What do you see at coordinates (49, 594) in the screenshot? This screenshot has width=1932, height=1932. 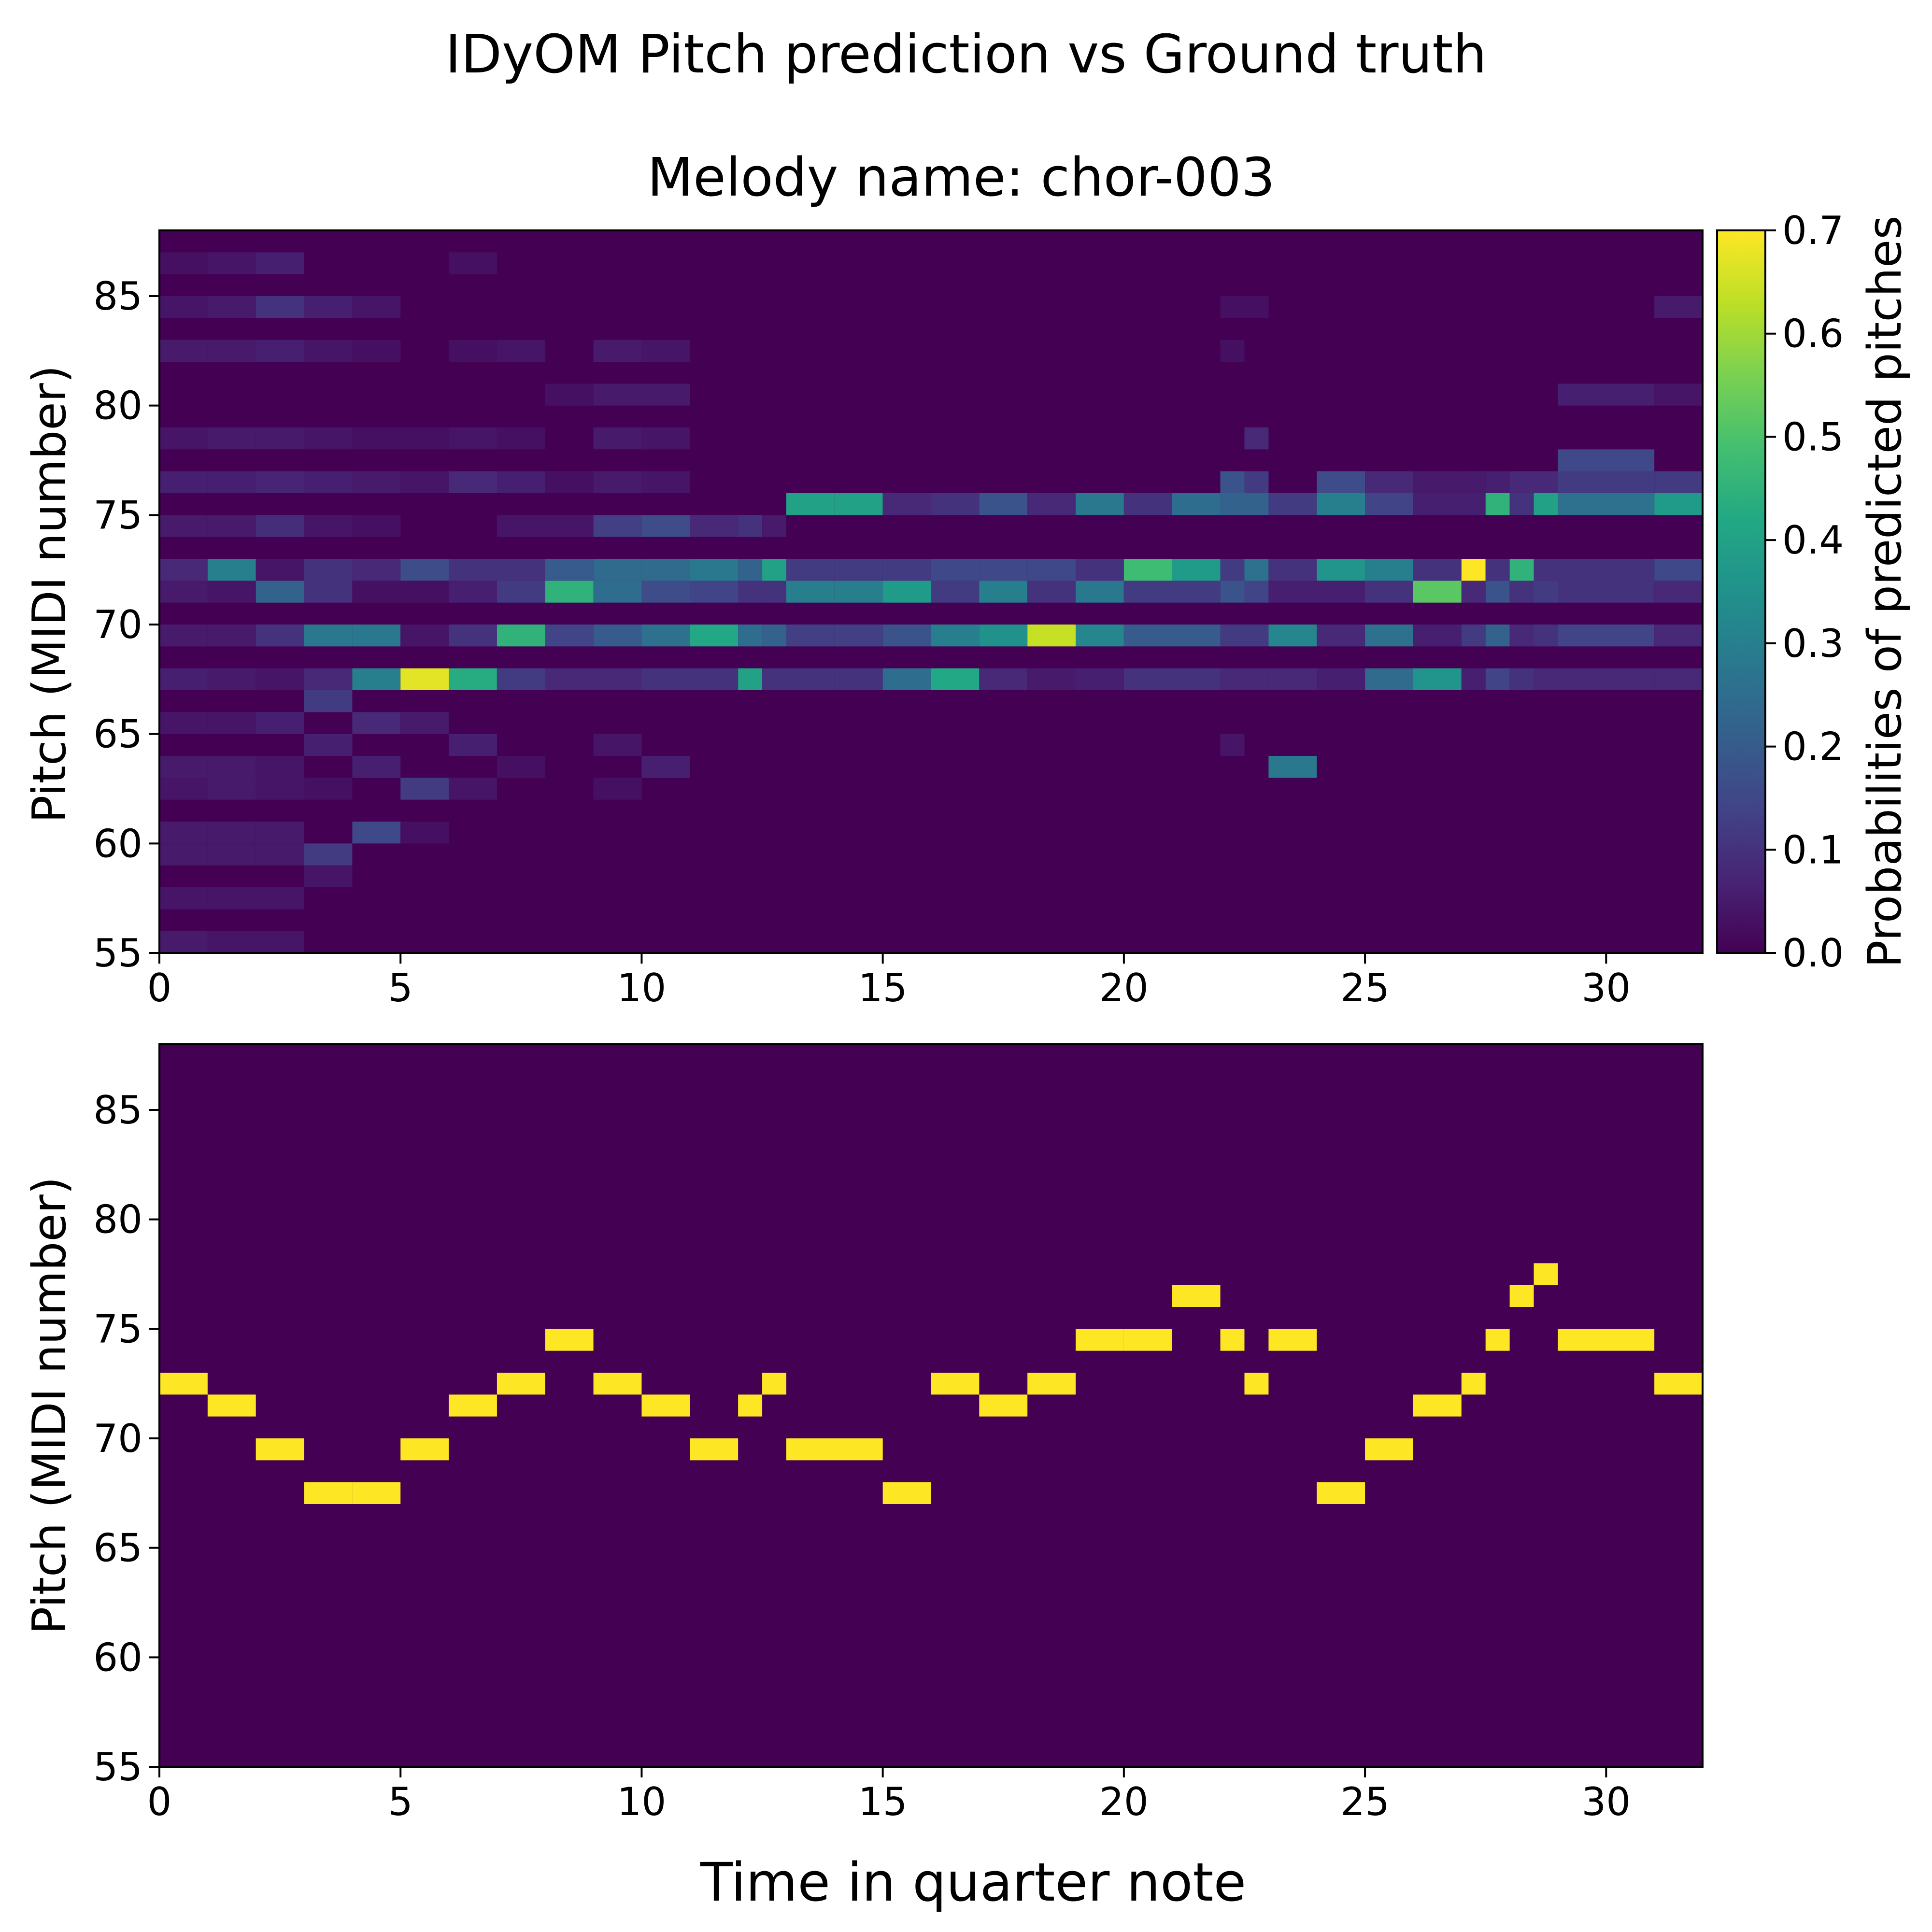 I see `prediction-heatmap-ylabel: Pitch (MIDI number)` at bounding box center [49, 594].